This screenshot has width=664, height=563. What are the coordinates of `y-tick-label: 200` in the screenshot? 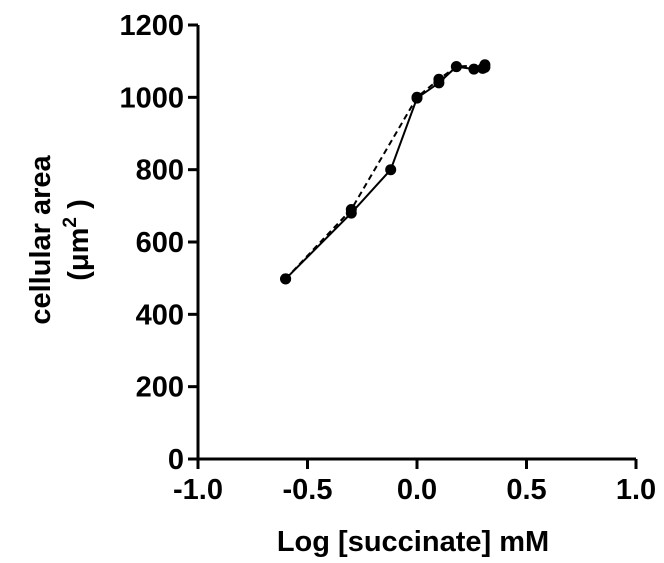 It's located at (160, 388).